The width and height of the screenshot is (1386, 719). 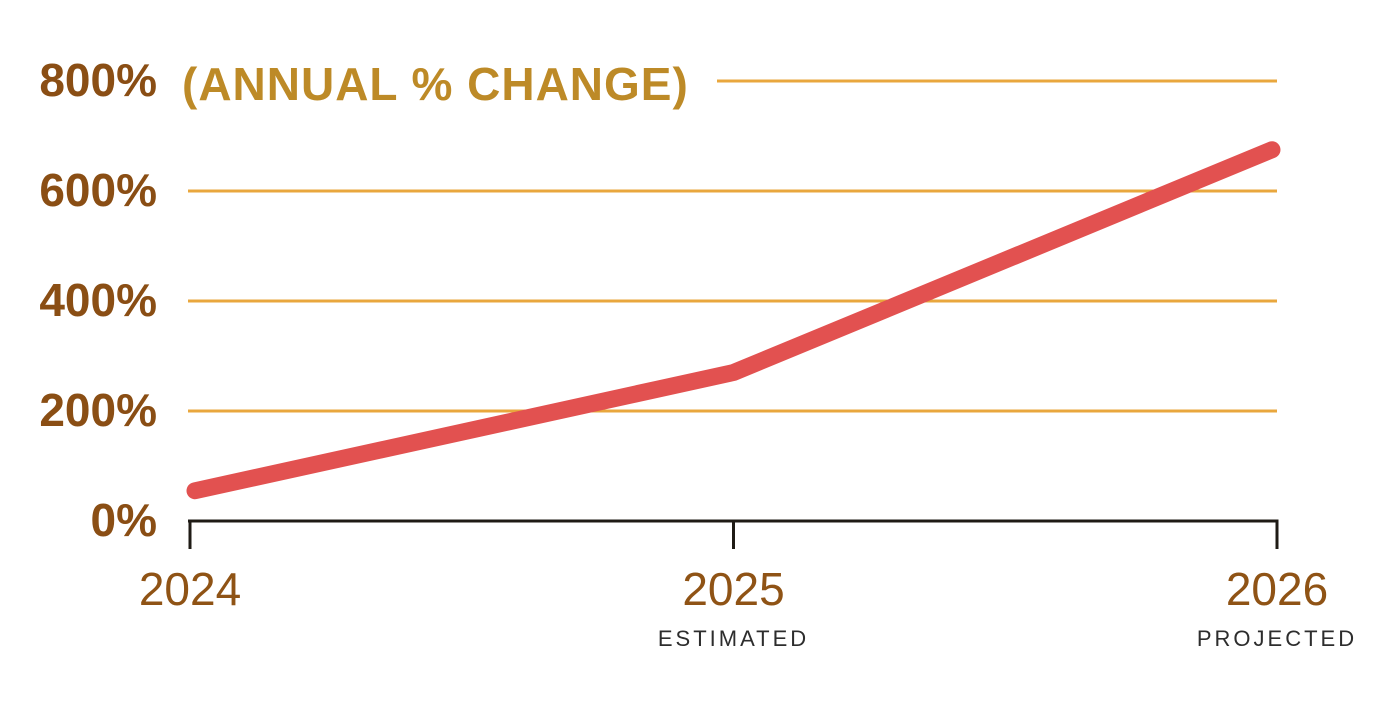 What do you see at coordinates (123, 519) in the screenshot?
I see `y-axis-label-0pct: 0%` at bounding box center [123, 519].